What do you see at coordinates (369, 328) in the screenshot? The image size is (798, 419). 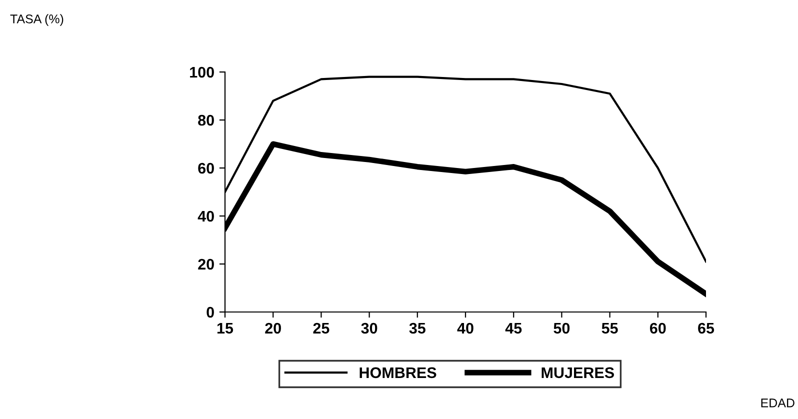 I see `x-tick-label: 30` at bounding box center [369, 328].